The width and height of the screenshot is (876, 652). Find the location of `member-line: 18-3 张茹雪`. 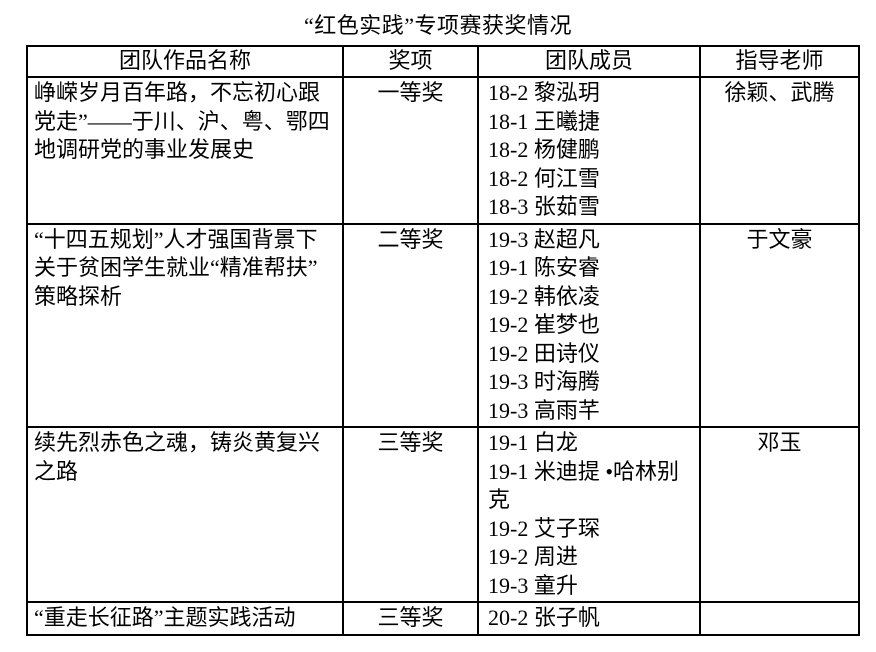

member-line: 18-3 张茹雪 is located at coordinates (544, 206).